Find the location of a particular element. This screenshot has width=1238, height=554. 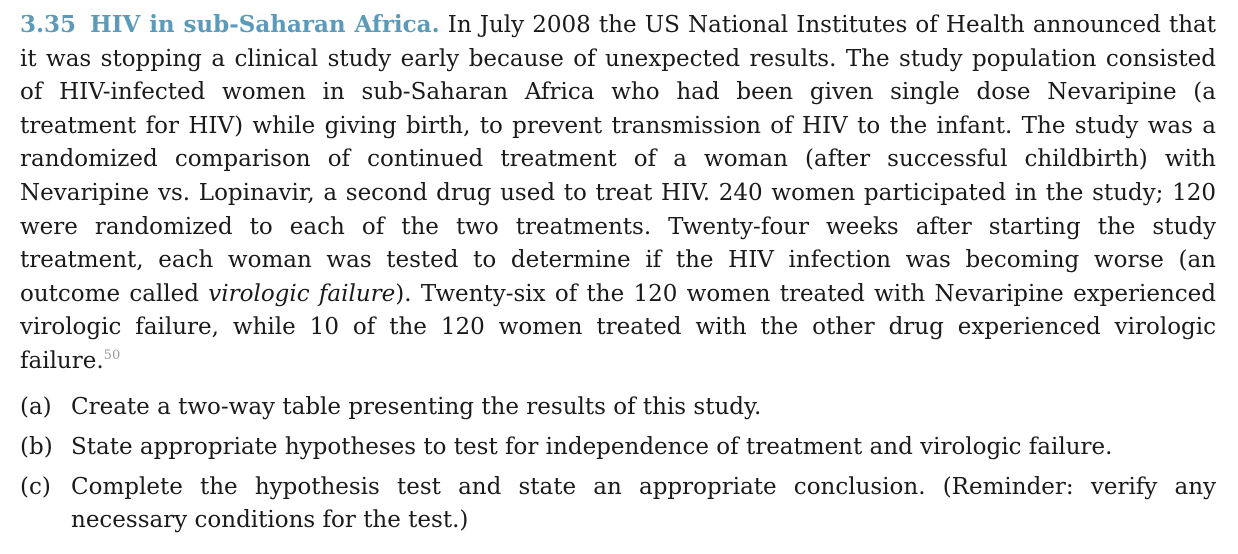

exercise-number: 3.35 is located at coordinates (48, 24).